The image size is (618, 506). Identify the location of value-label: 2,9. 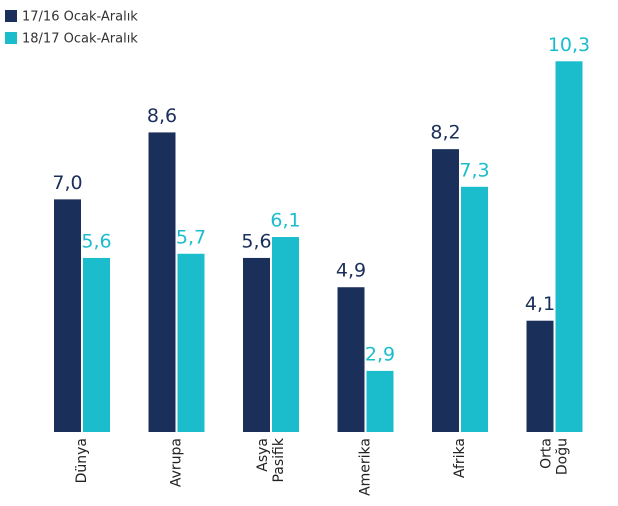
(380, 354).